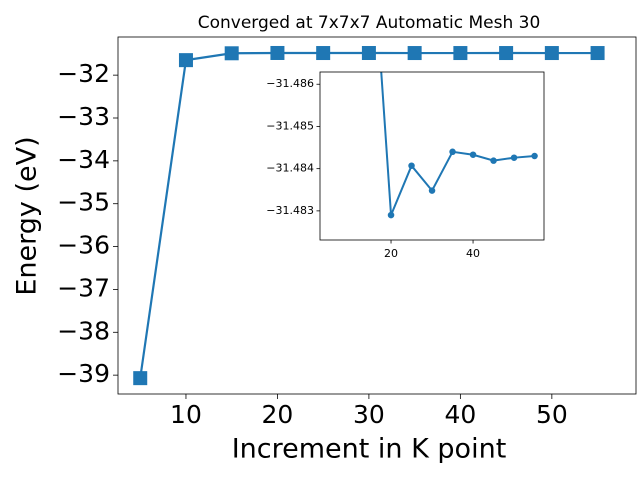 The image size is (640, 484). What do you see at coordinates (186, 414) in the screenshot?
I see `x-tick-label: 10` at bounding box center [186, 414].